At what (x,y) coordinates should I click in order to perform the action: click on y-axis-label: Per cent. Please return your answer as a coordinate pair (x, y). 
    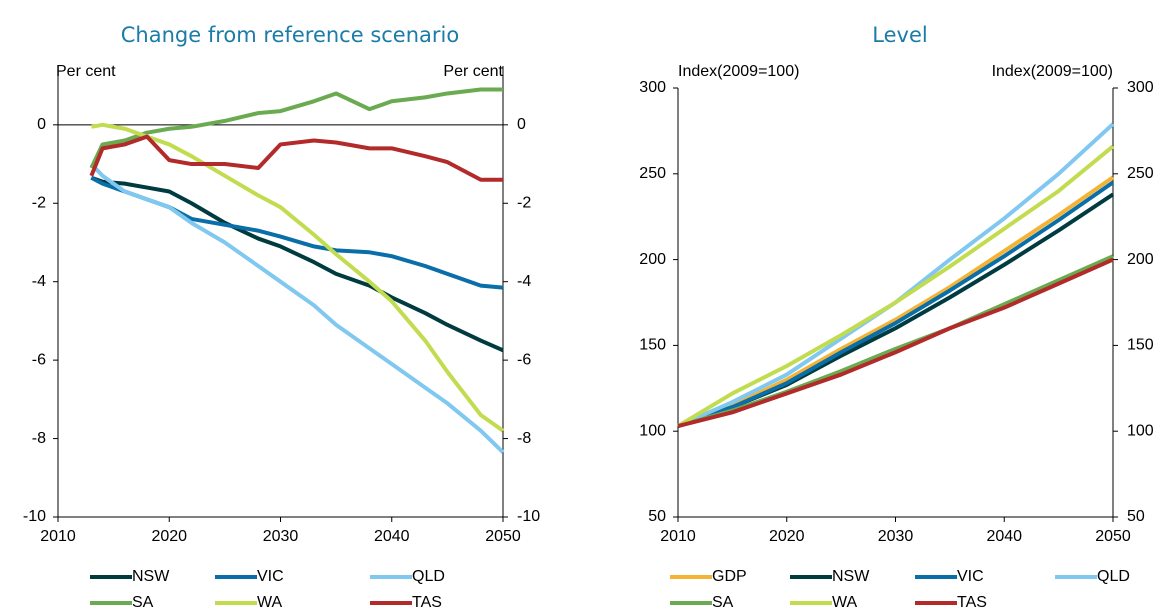
    Looking at the image, I should click on (86, 71).